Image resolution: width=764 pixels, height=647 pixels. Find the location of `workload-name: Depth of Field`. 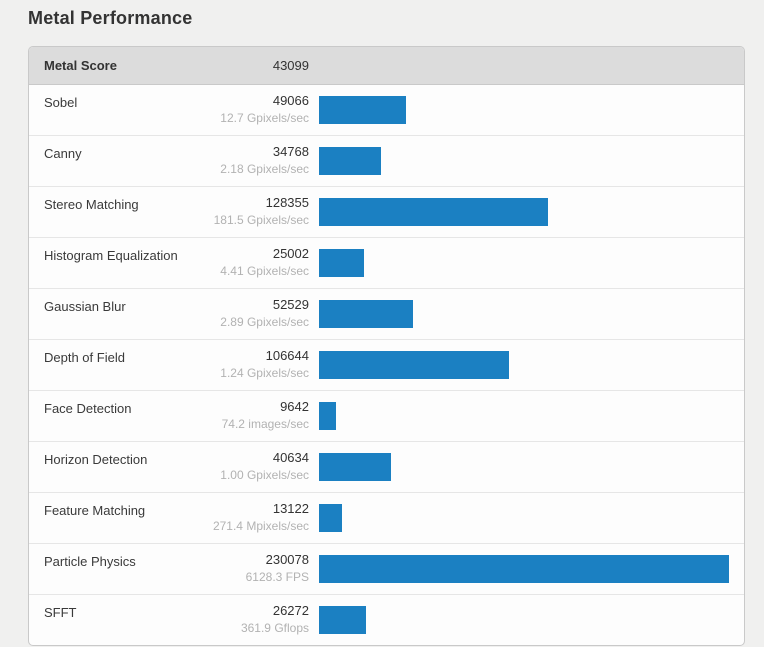

workload-name: Depth of Field is located at coordinates (84, 357).